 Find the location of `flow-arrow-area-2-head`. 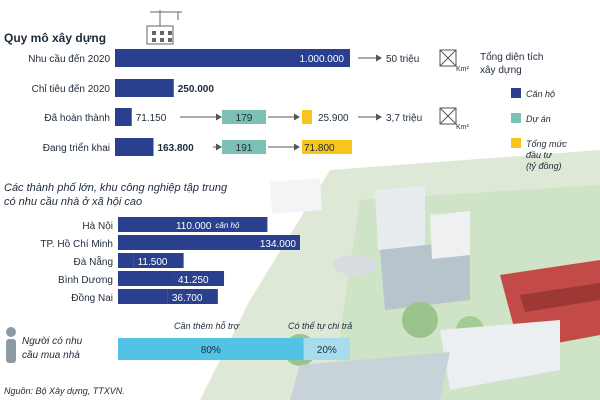

flow-arrow-area-2-head is located at coordinates (379, 117).